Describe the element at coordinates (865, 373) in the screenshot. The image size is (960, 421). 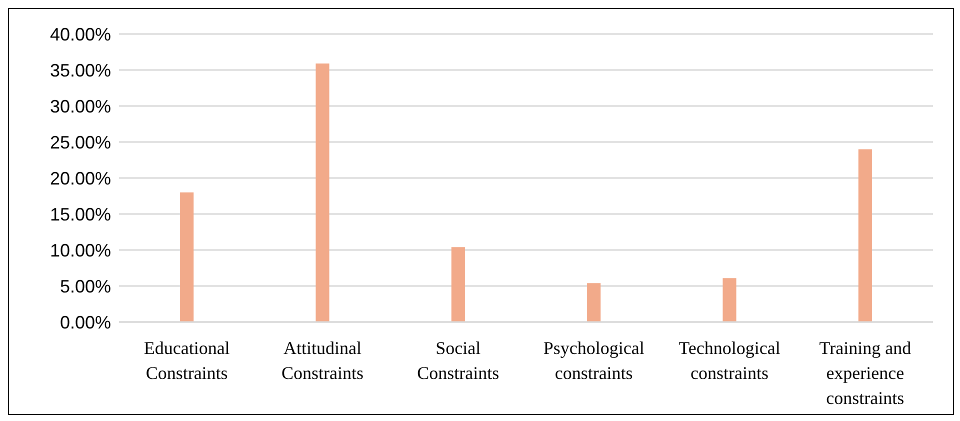
I see `x-tick-label: Training and experience constraints` at that location.